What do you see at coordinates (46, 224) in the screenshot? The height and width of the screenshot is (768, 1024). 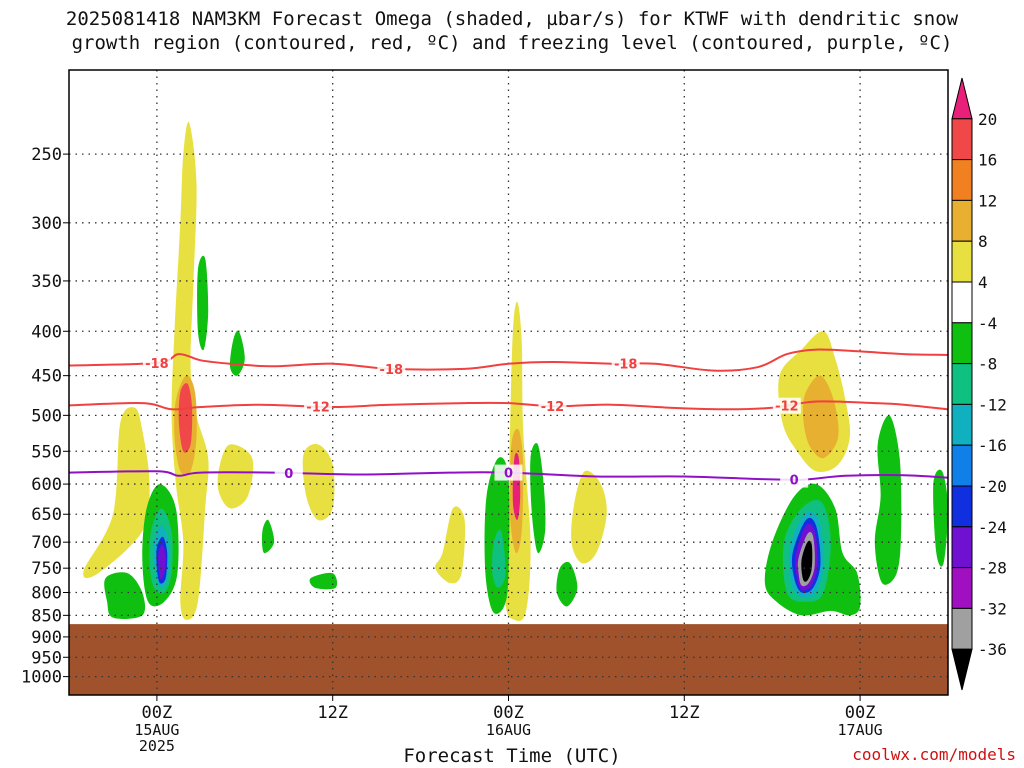 I see `y-tick-label: 300` at bounding box center [46, 224].